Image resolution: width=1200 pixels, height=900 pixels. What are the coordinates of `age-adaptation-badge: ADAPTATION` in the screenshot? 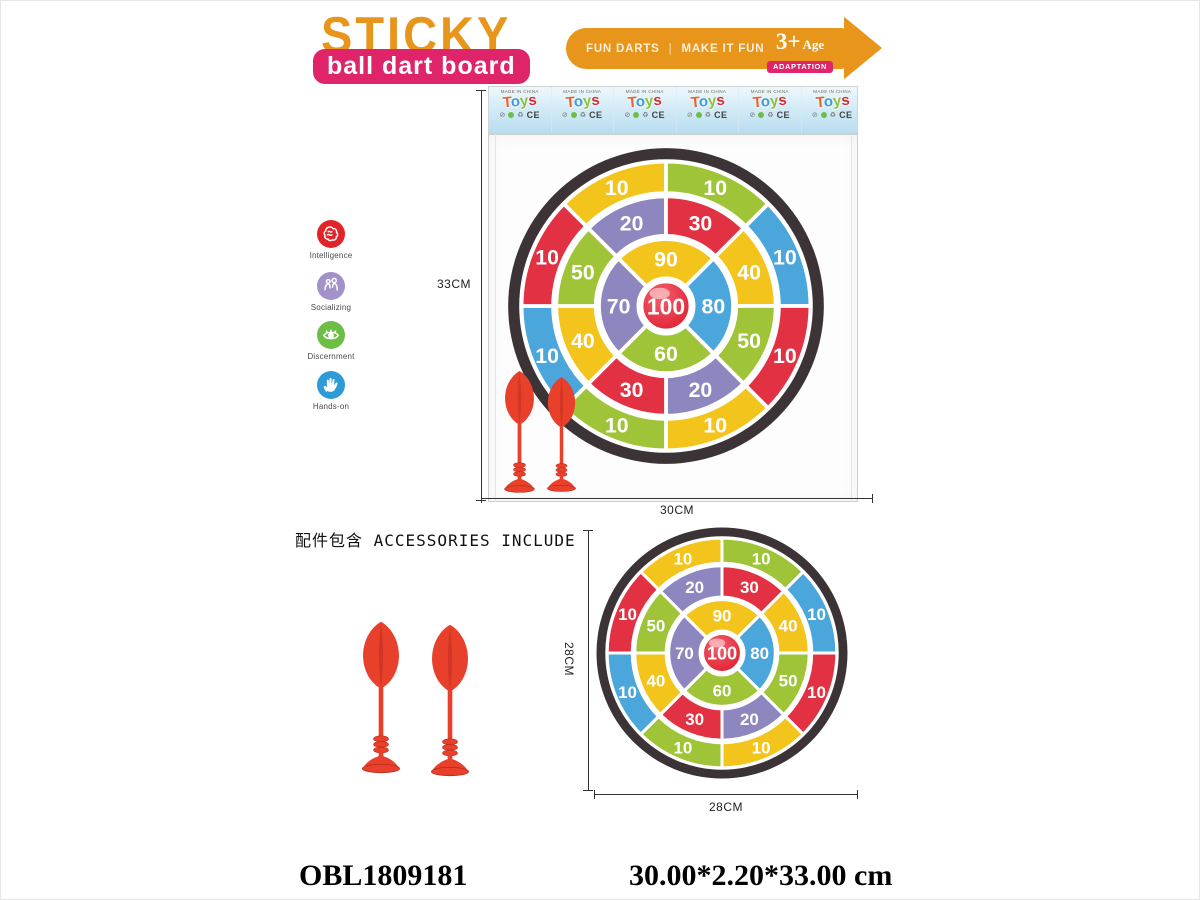 It's located at (799, 66).